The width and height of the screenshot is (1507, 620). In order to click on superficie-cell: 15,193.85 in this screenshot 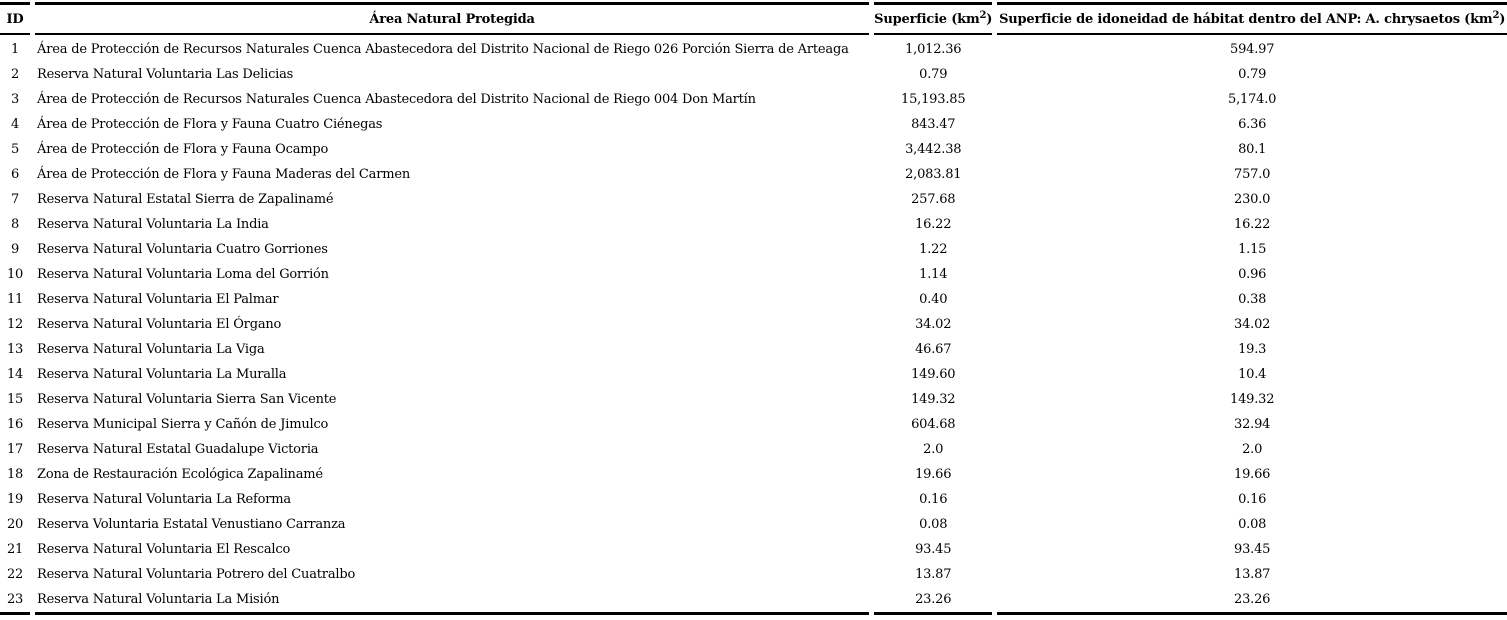, I will do `click(933, 99)`.